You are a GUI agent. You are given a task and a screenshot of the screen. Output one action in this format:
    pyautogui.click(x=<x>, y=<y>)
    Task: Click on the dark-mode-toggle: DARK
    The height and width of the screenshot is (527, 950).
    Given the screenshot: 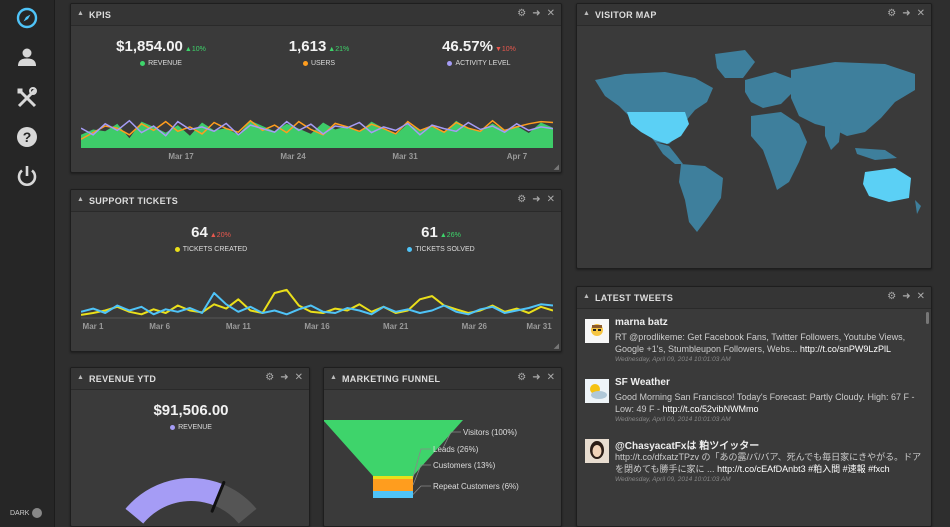 What is the action you would take?
    pyautogui.click(x=26, y=513)
    